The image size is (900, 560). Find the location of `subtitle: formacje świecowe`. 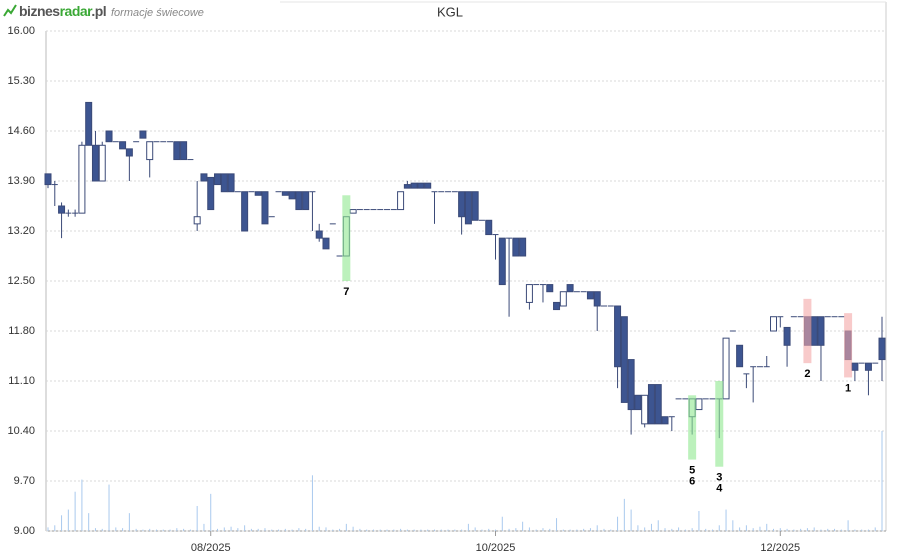

subtitle: formacje świecowe is located at coordinates (157, 13).